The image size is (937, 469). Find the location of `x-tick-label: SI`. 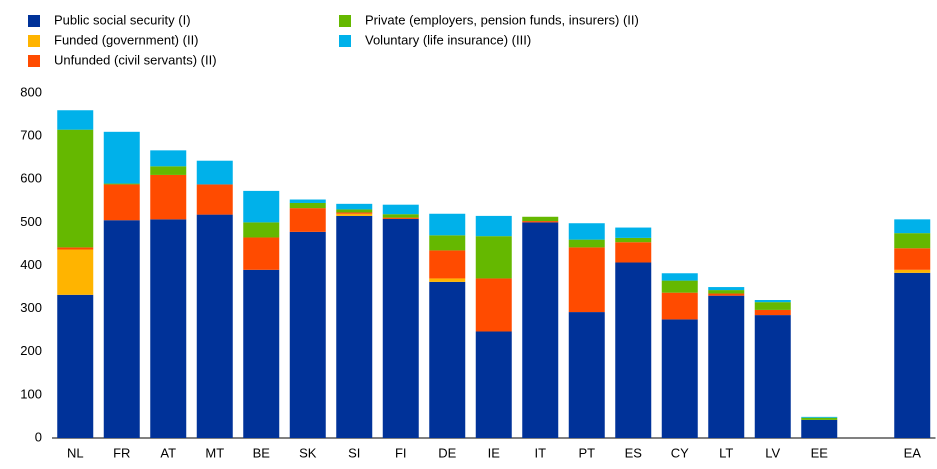

x-tick-label: SI is located at coordinates (354, 452).